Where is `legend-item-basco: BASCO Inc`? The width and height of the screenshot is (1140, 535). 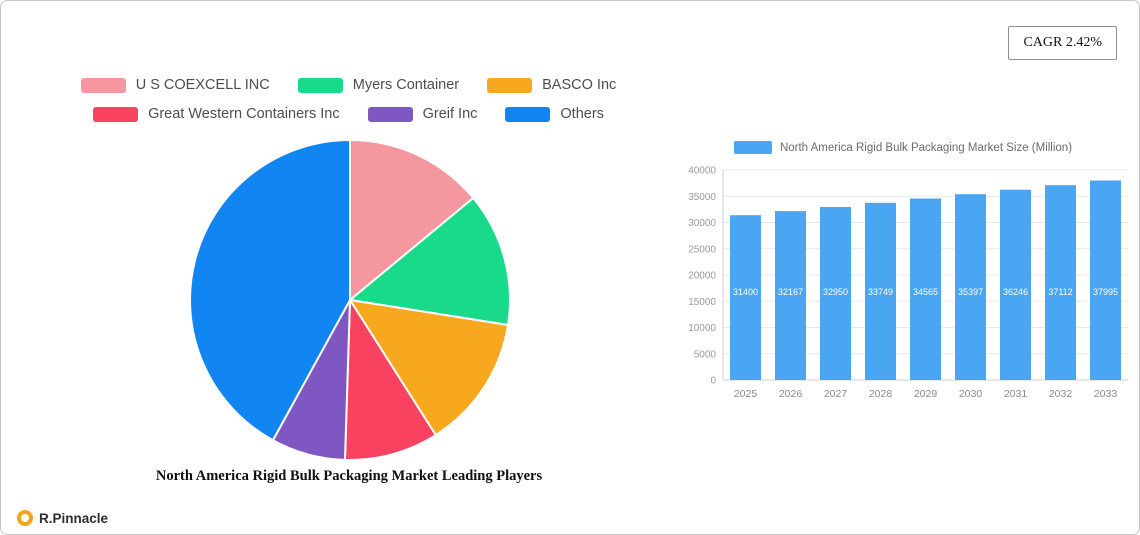 legend-item-basco: BASCO Inc is located at coordinates (551, 85).